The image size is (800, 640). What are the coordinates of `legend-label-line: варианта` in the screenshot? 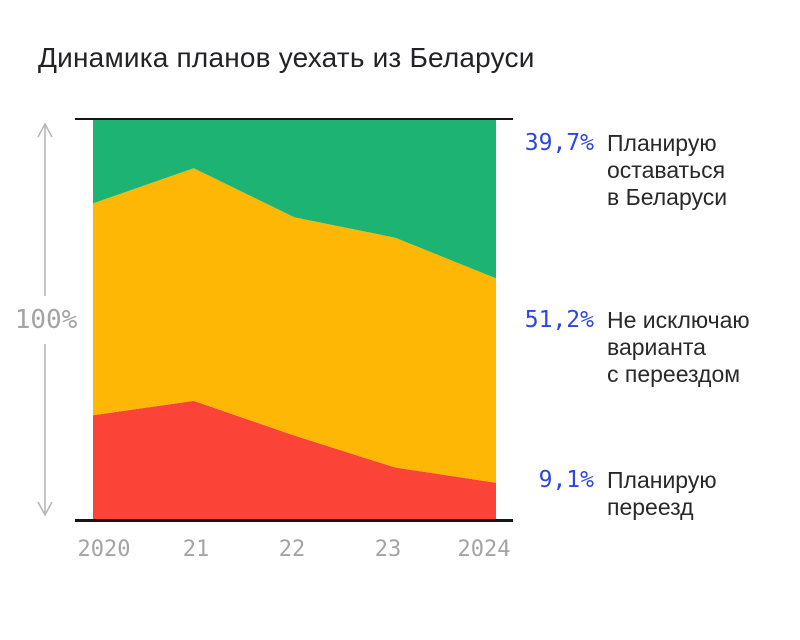 It's located at (656, 347).